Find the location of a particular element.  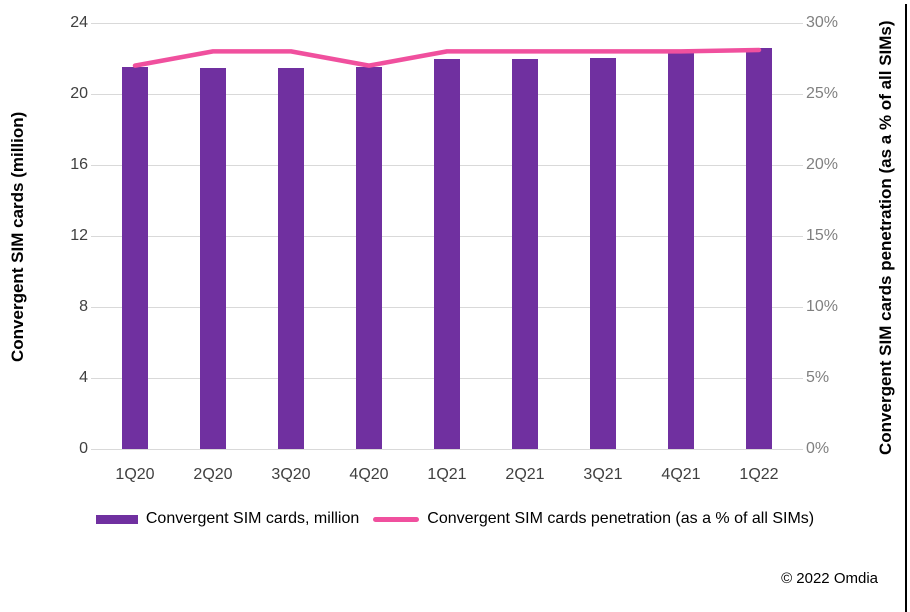

x-axis-label: 2Q20 is located at coordinates (213, 474).